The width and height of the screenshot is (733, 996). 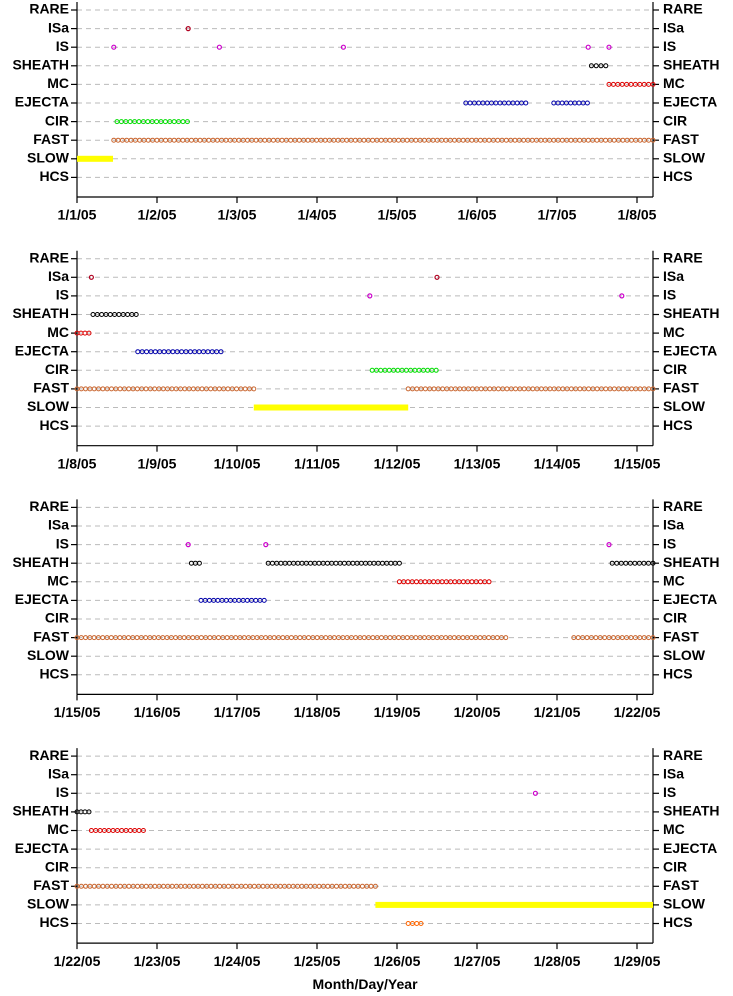 I want to click on x-tick-label: 1/27/05, so click(x=477, y=961).